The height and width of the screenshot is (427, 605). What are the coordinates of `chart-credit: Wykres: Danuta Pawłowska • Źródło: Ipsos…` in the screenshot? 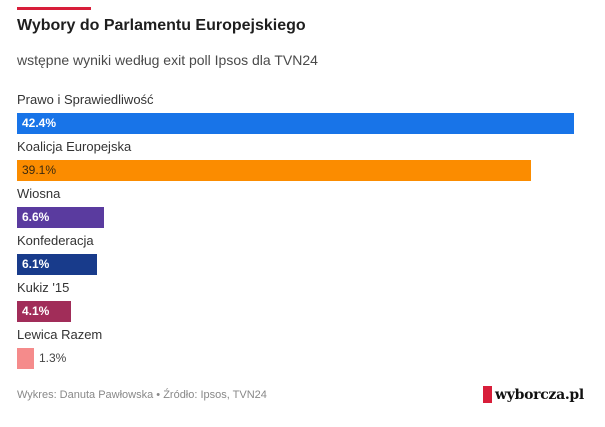 It's located at (142, 395).